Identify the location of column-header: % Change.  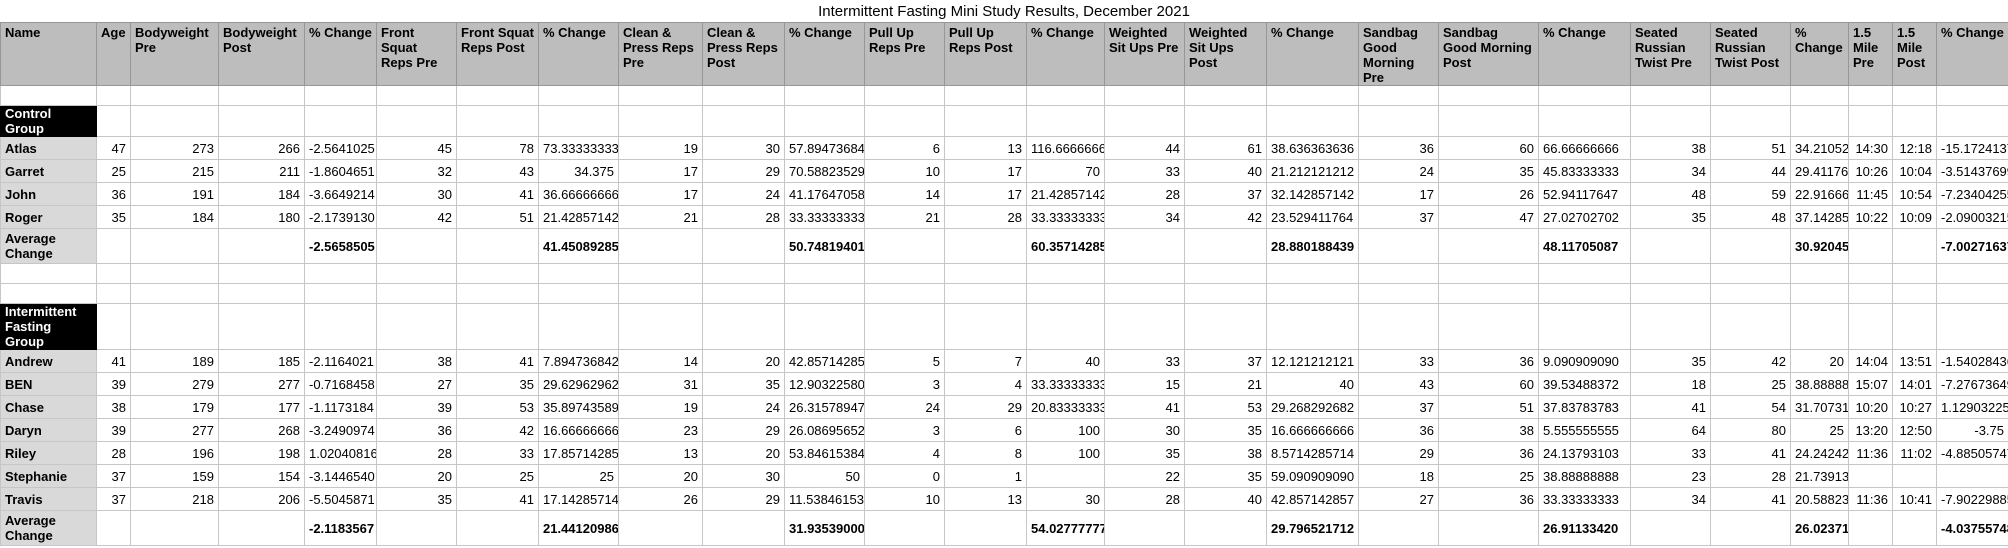
(1819, 54).